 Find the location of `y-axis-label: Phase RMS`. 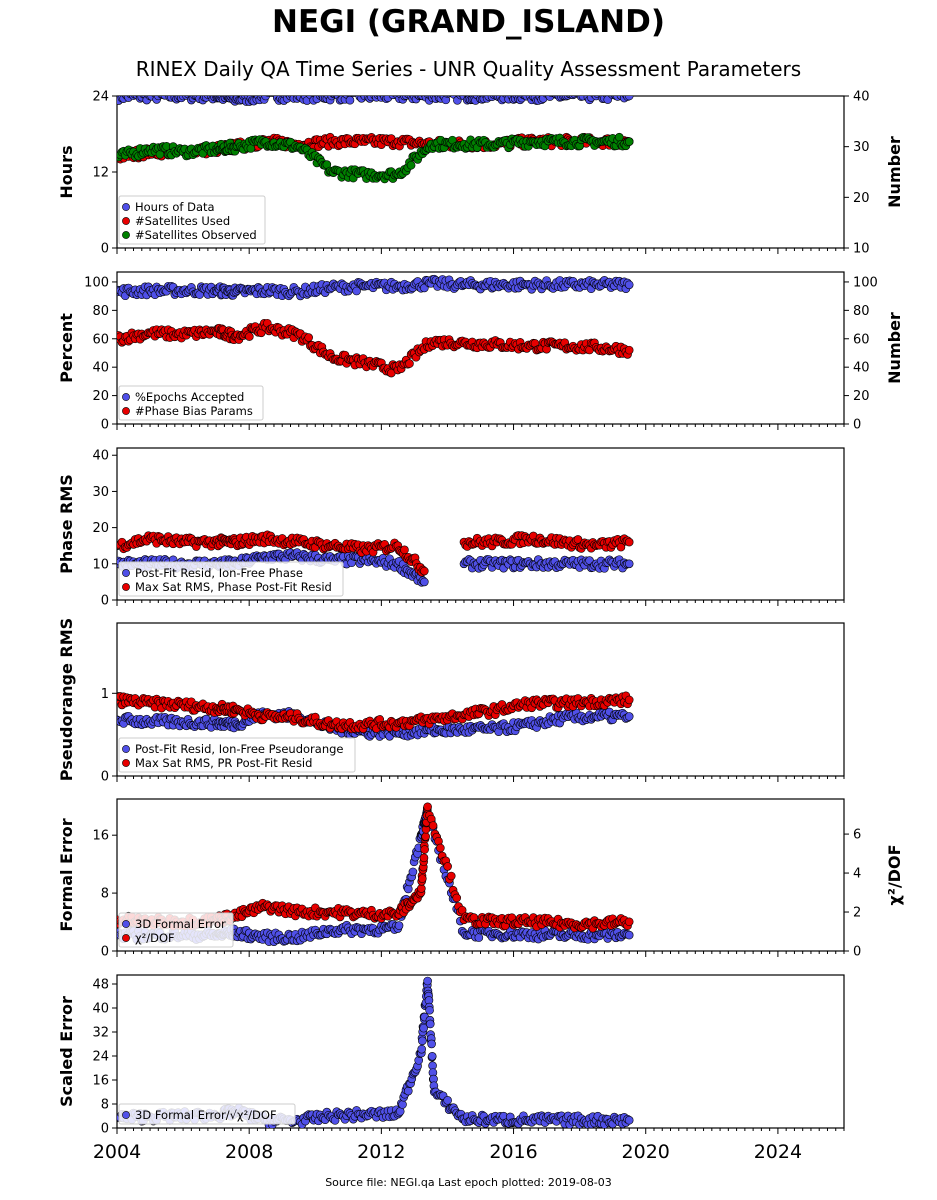

y-axis-label: Phase RMS is located at coordinates (66, 524).